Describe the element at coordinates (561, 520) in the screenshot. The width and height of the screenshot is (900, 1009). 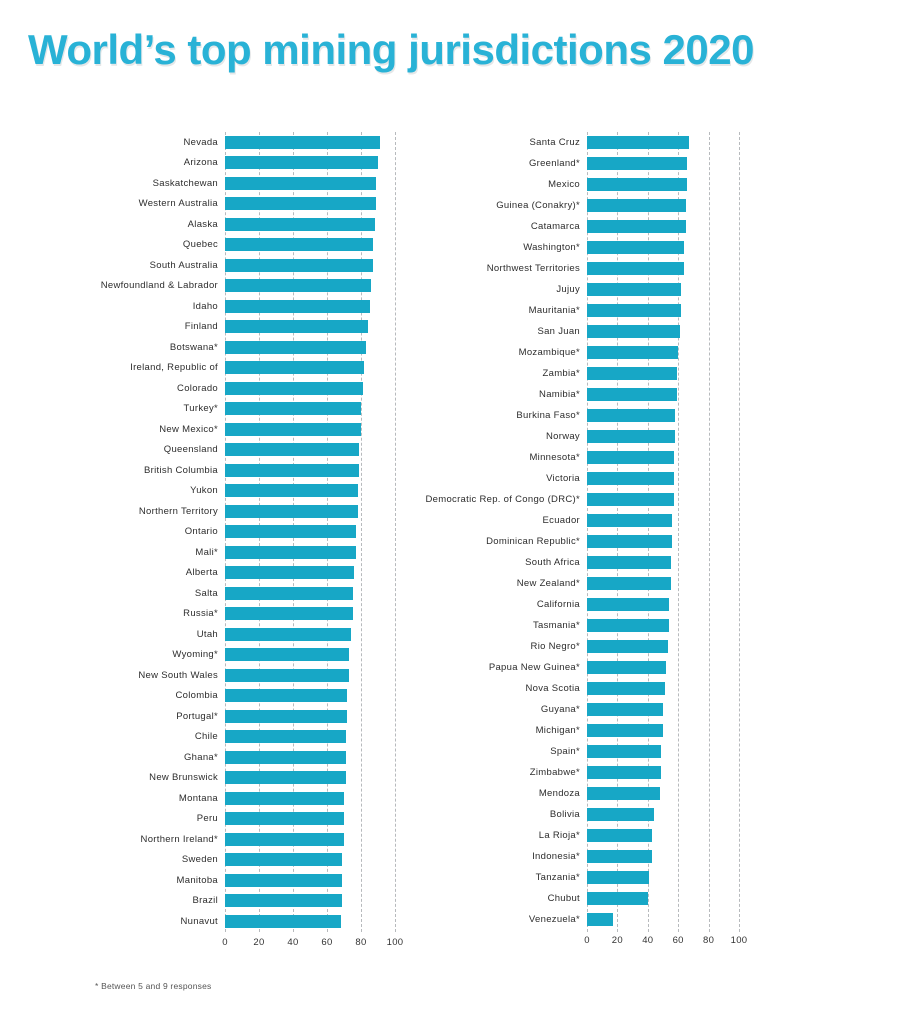
I see `category-label: Ecuador` at that location.